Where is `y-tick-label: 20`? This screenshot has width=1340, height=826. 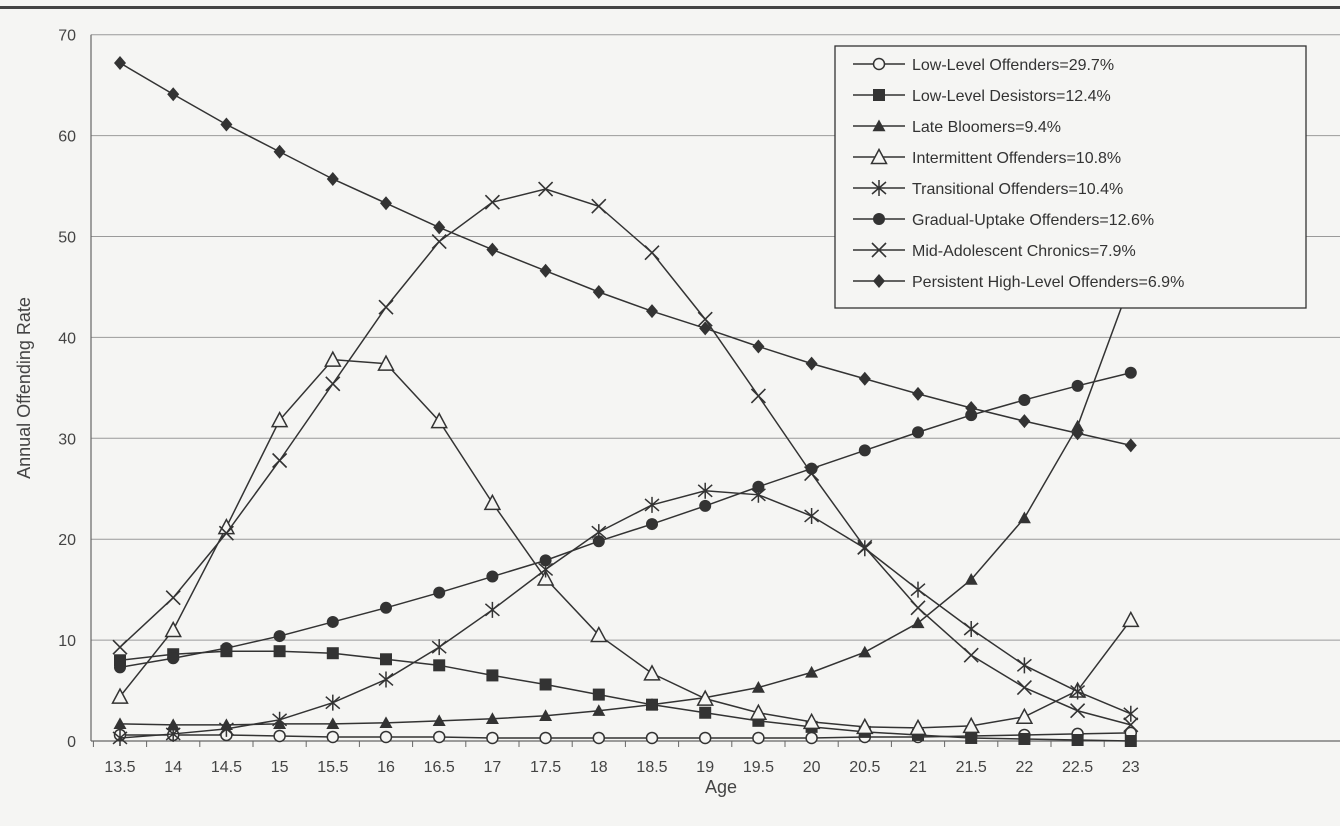 y-tick-label: 20 is located at coordinates (67, 540).